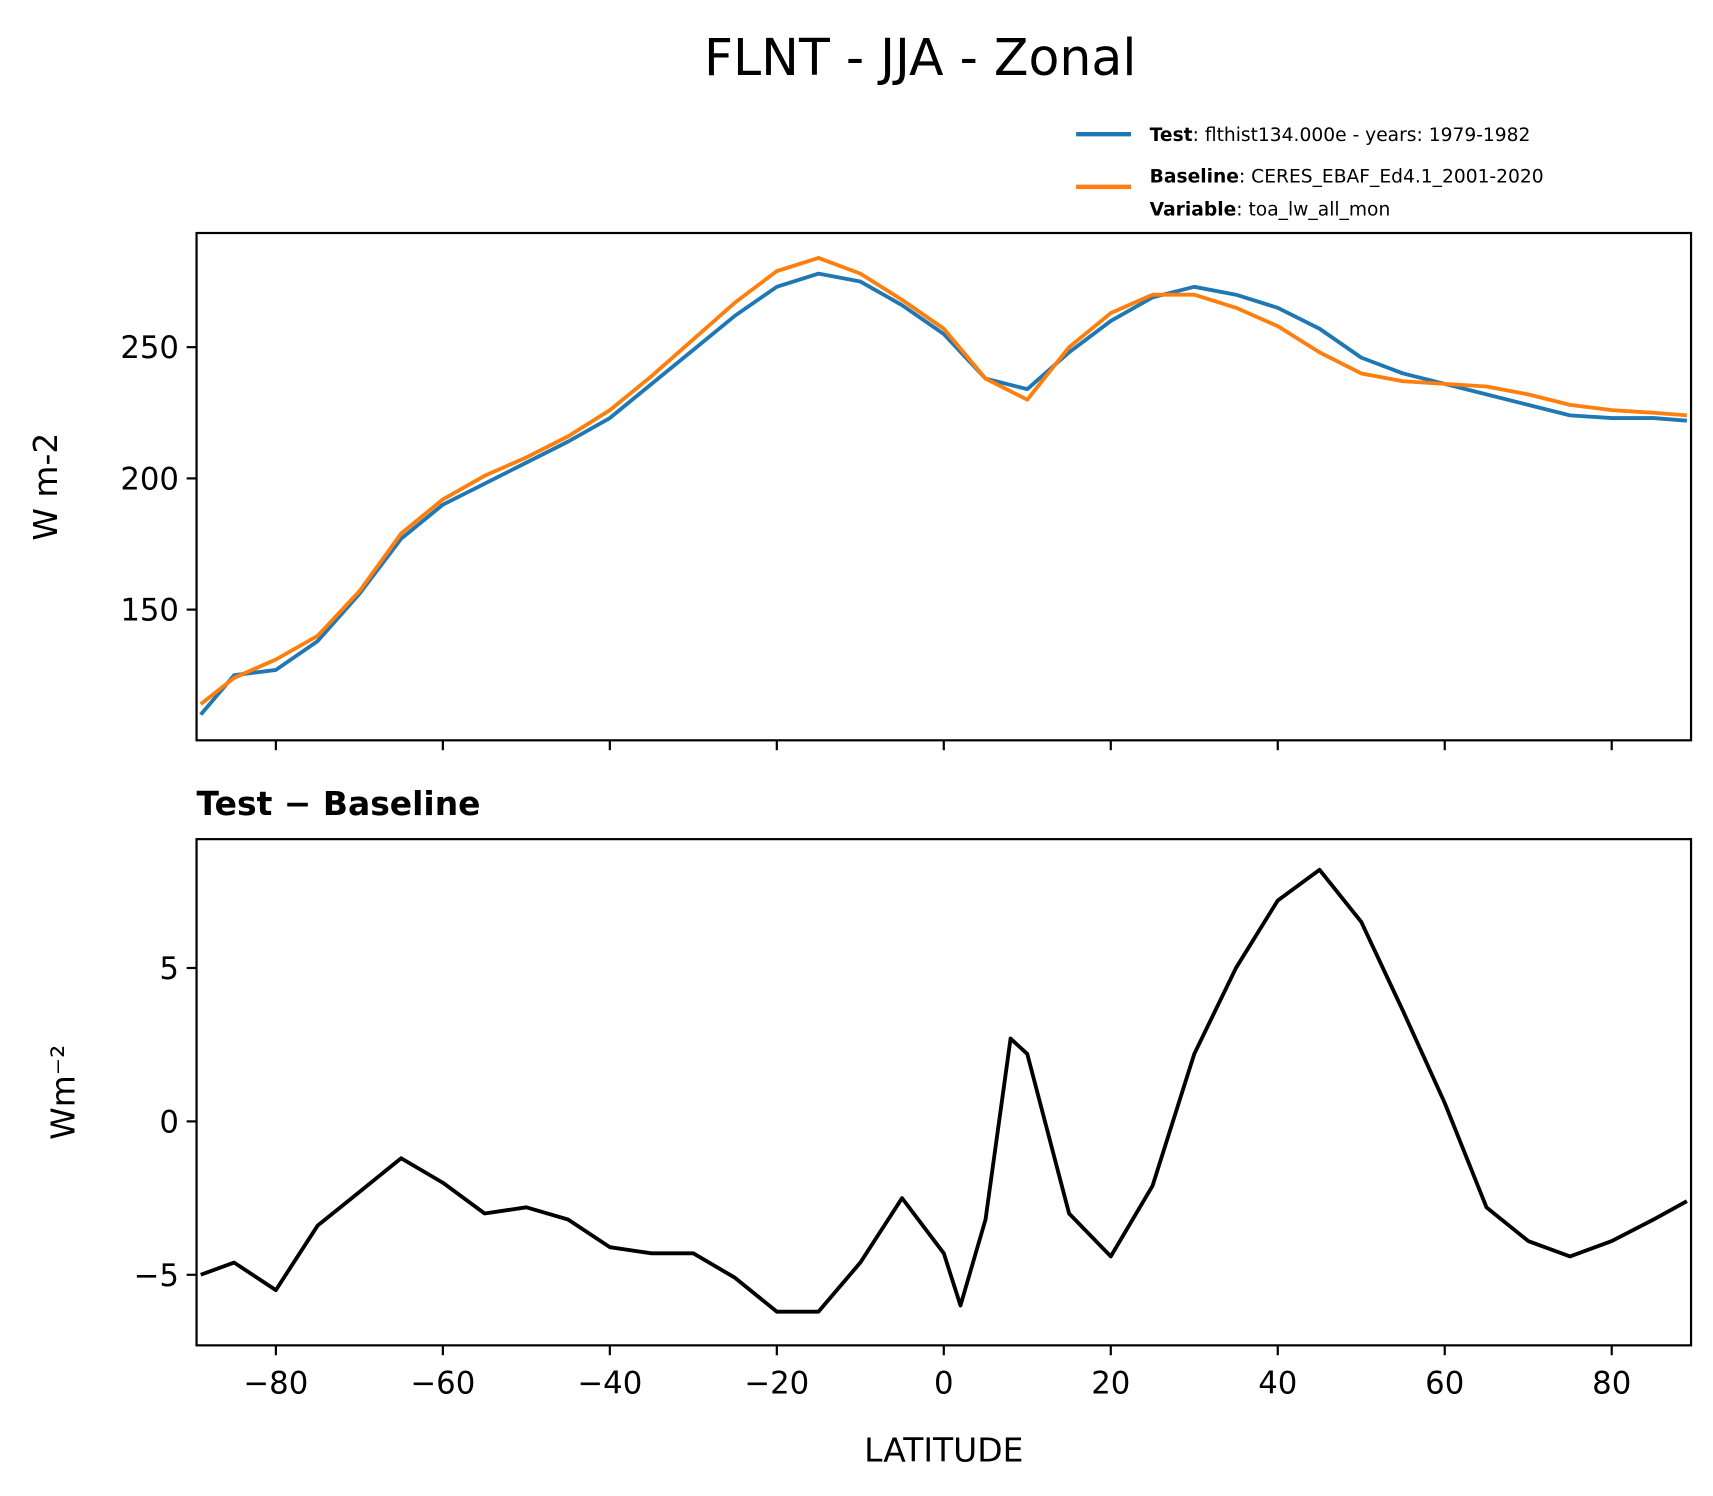  I want to click on x-tick-label: −60, so click(442, 1384).